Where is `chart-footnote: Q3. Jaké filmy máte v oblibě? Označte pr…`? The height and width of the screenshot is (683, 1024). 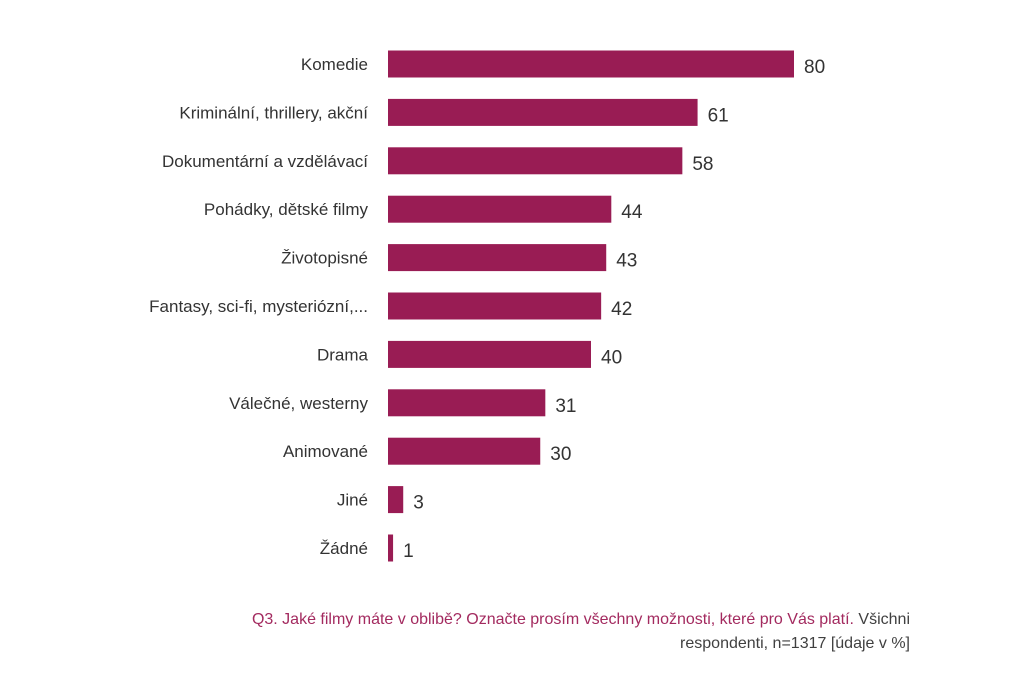 chart-footnote: Q3. Jaké filmy máte v oblibě? Označte pr… is located at coordinates (540, 632).